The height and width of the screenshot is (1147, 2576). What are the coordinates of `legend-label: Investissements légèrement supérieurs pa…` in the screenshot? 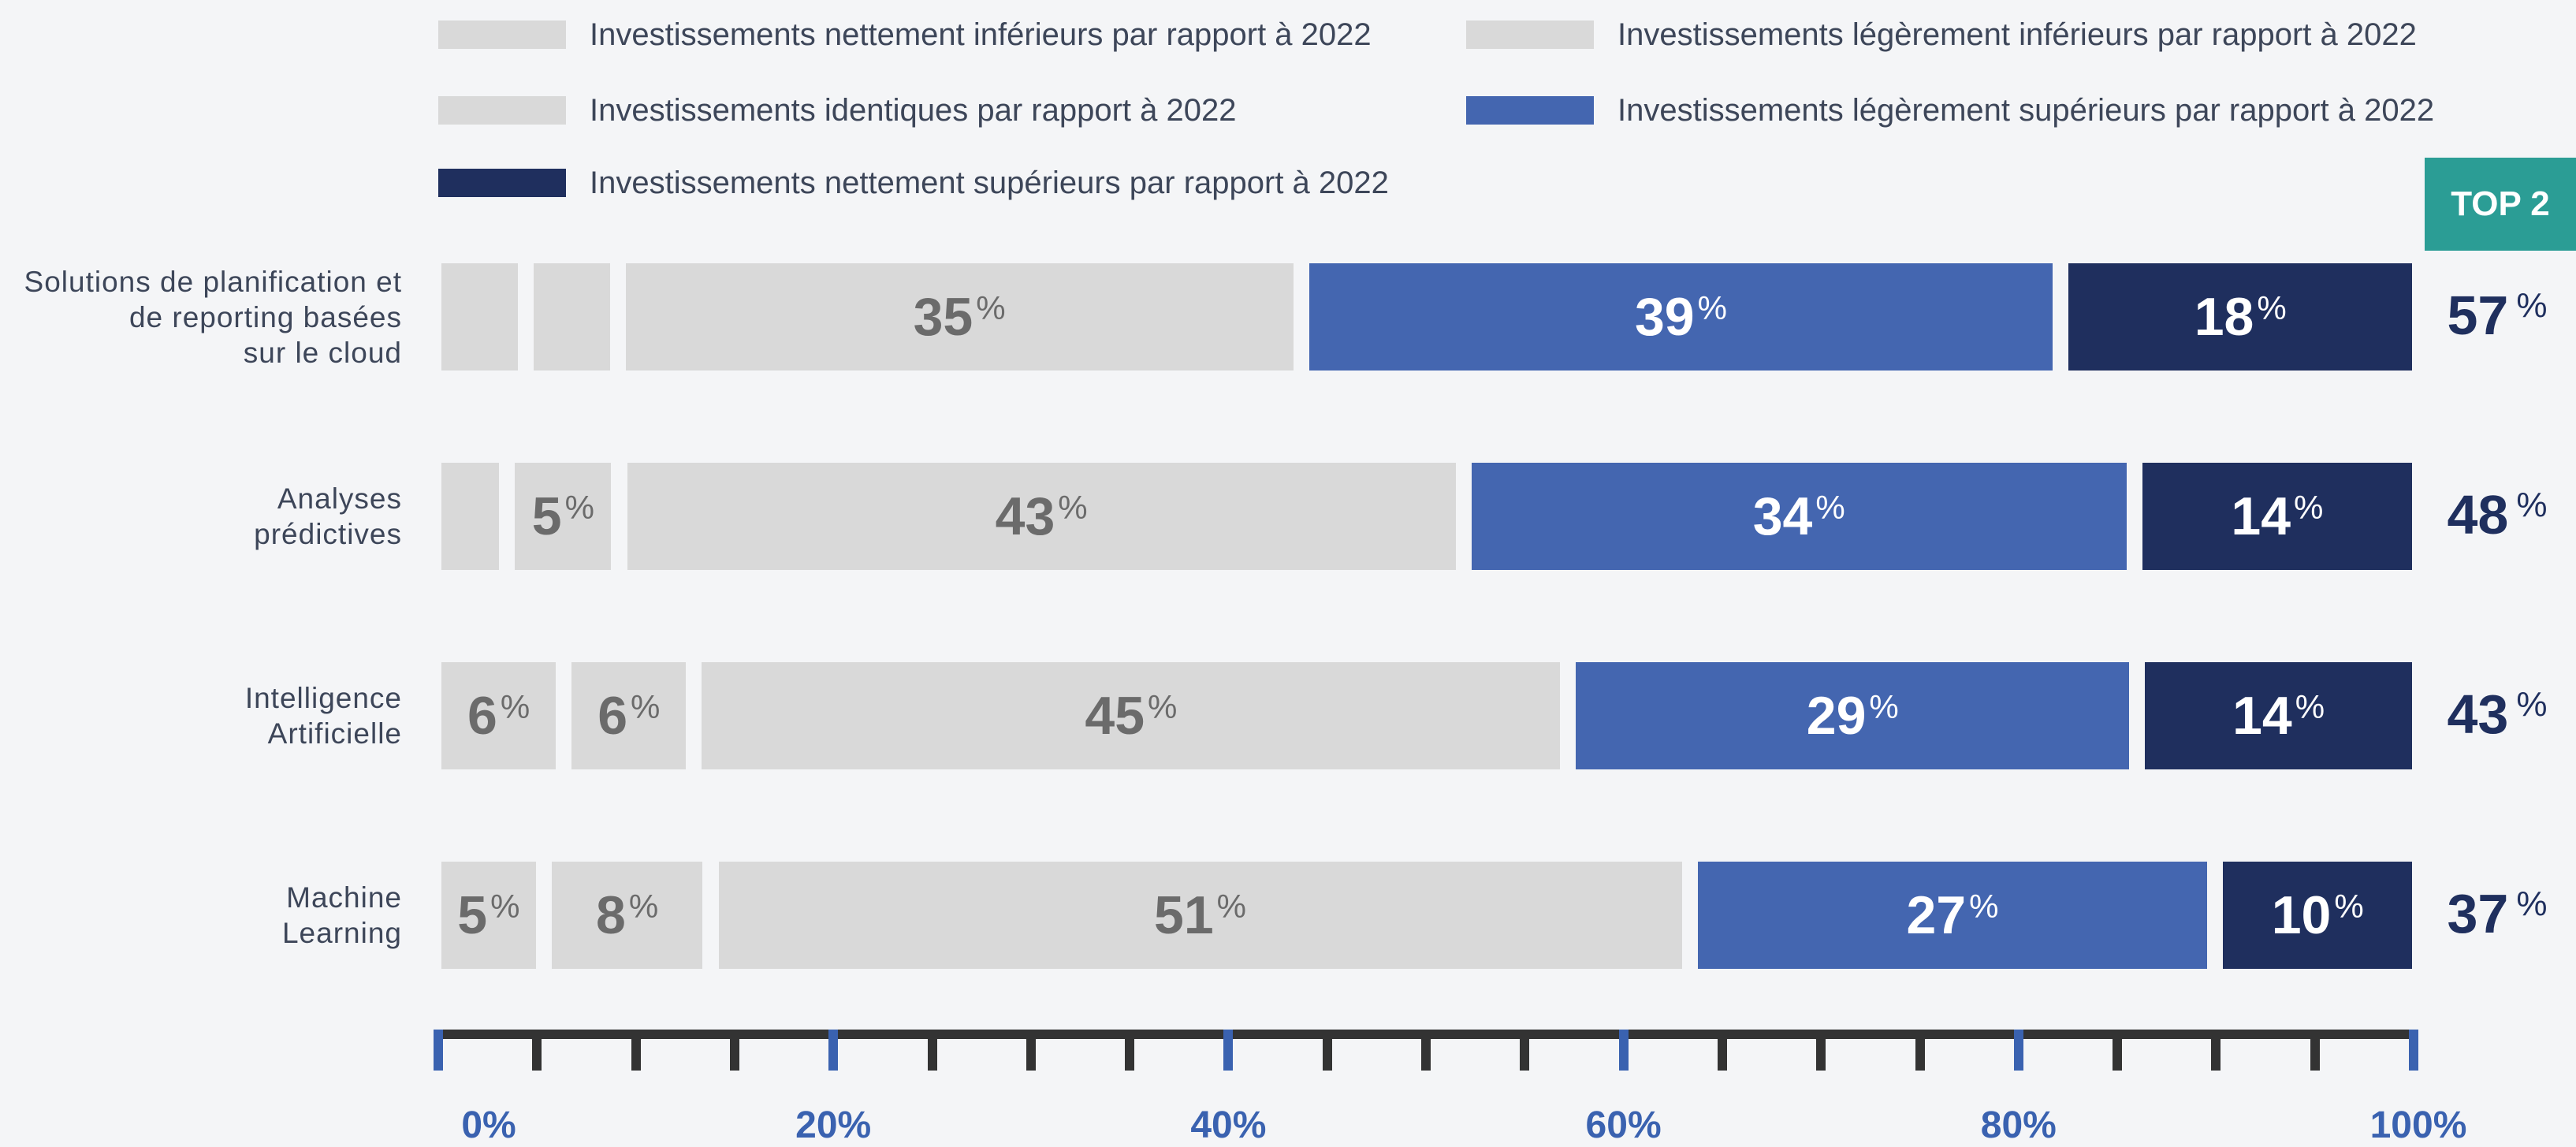 It's located at (2026, 110).